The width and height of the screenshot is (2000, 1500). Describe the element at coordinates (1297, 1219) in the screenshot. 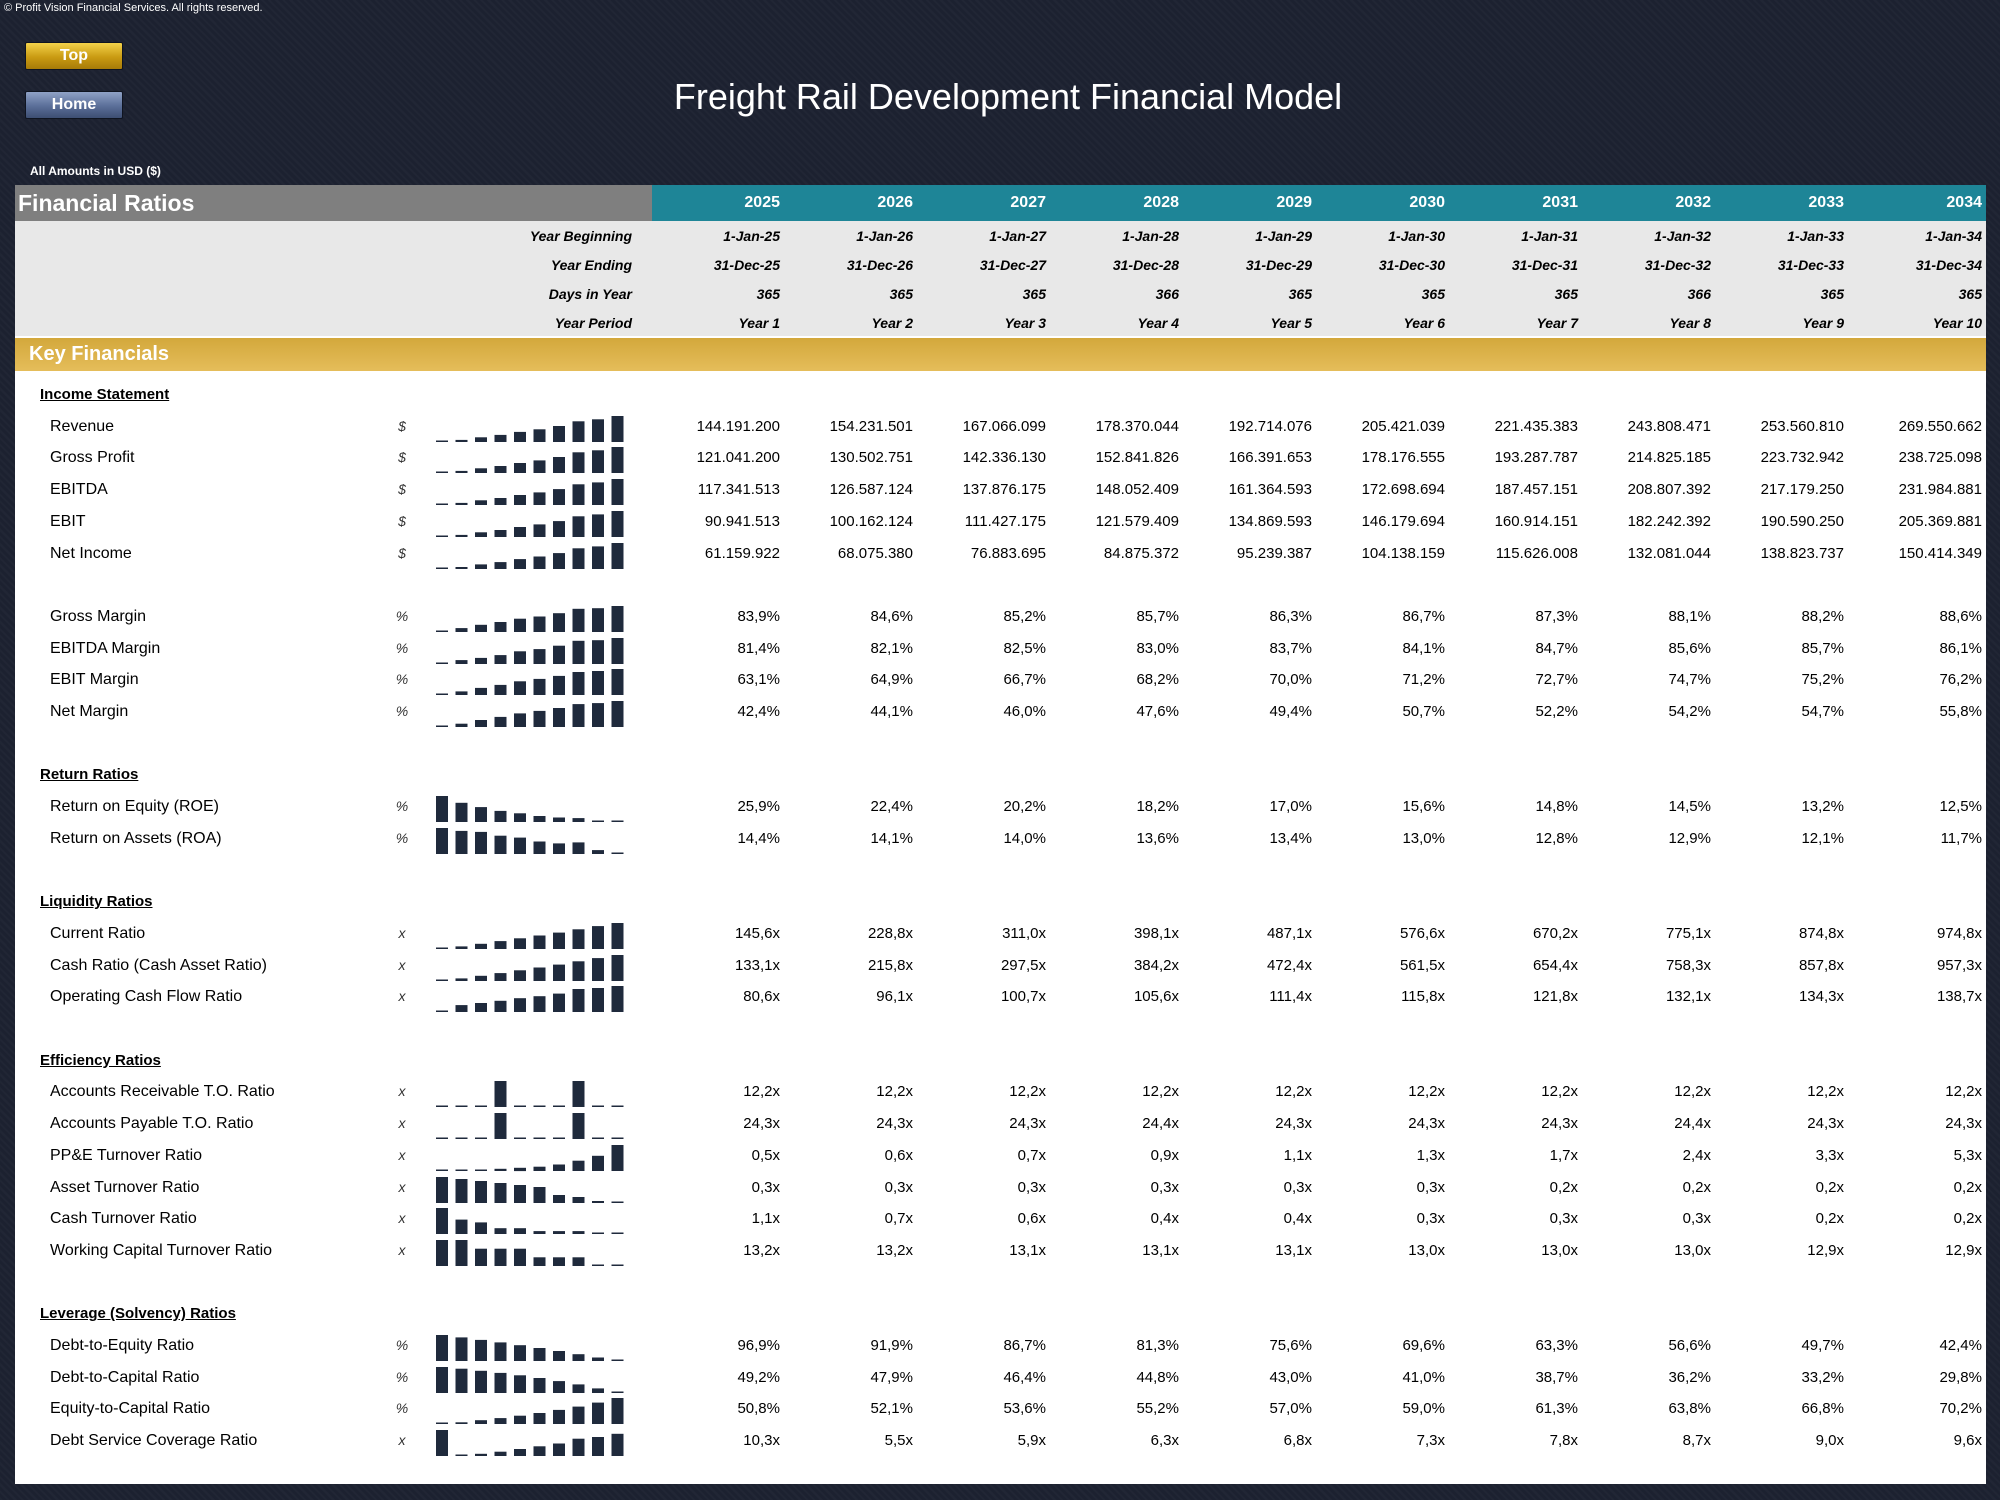

I see `value-cell: 0,4x` at that location.